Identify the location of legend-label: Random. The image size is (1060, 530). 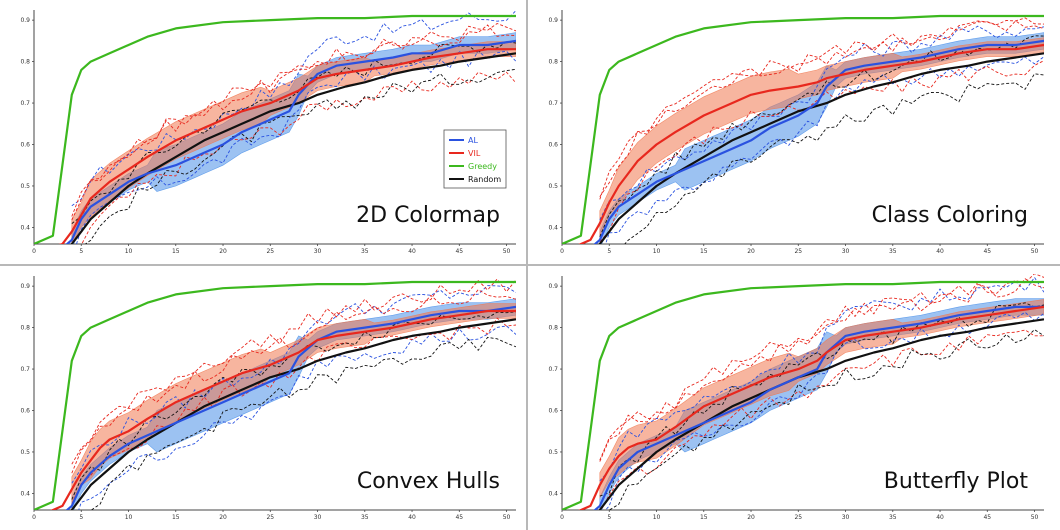
(484, 179).